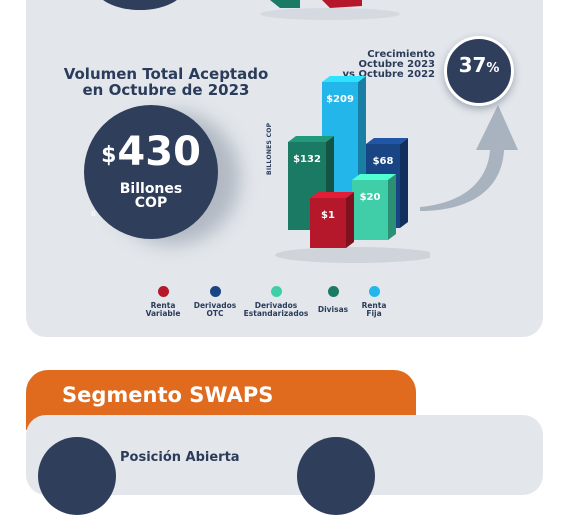  Describe the element at coordinates (159, 152) in the screenshot. I see `amount-value: 430` at that location.